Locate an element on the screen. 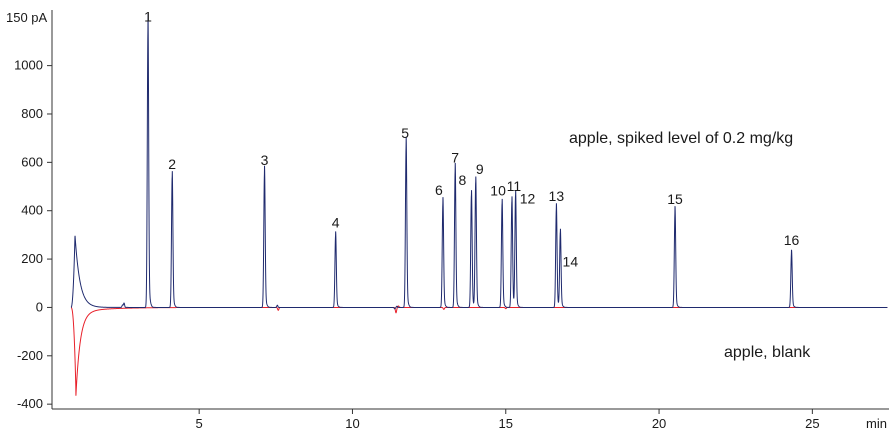 The height and width of the screenshot is (429, 891). peak-label: 9 is located at coordinates (480, 169).